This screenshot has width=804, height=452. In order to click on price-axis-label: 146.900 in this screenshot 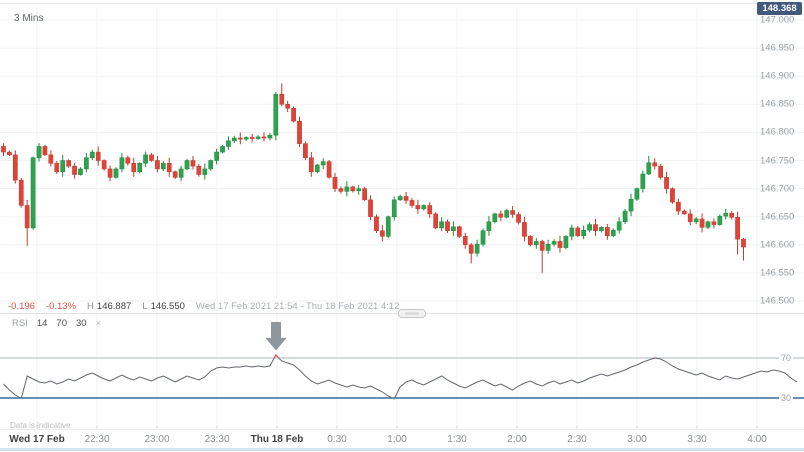, I will do `click(777, 76)`.